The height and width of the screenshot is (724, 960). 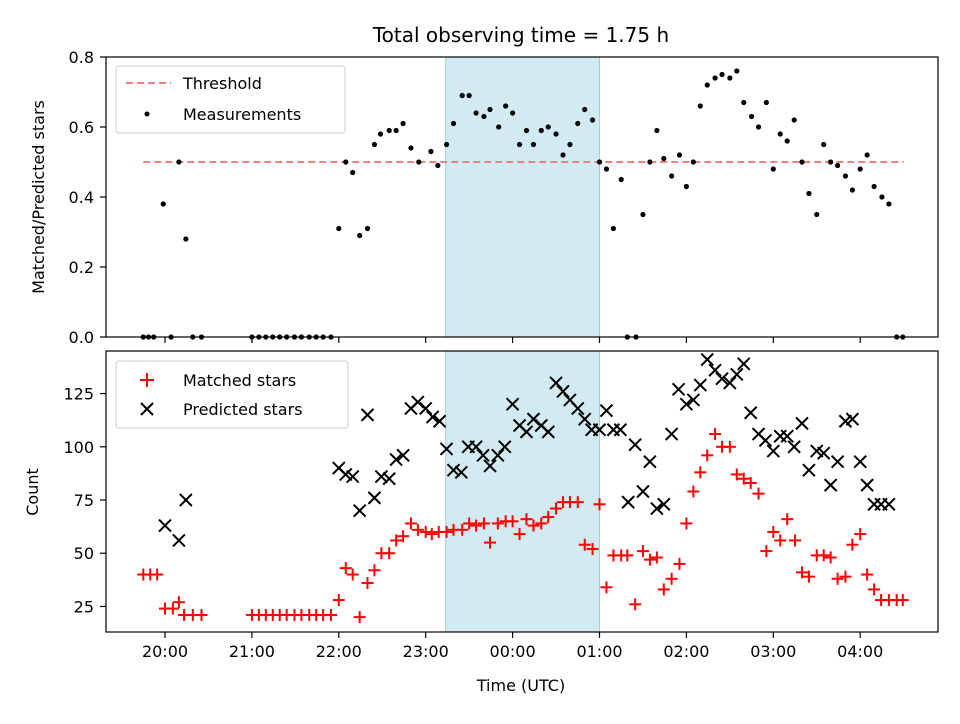 I want to click on x-tick-label: 00:00, so click(x=513, y=651).